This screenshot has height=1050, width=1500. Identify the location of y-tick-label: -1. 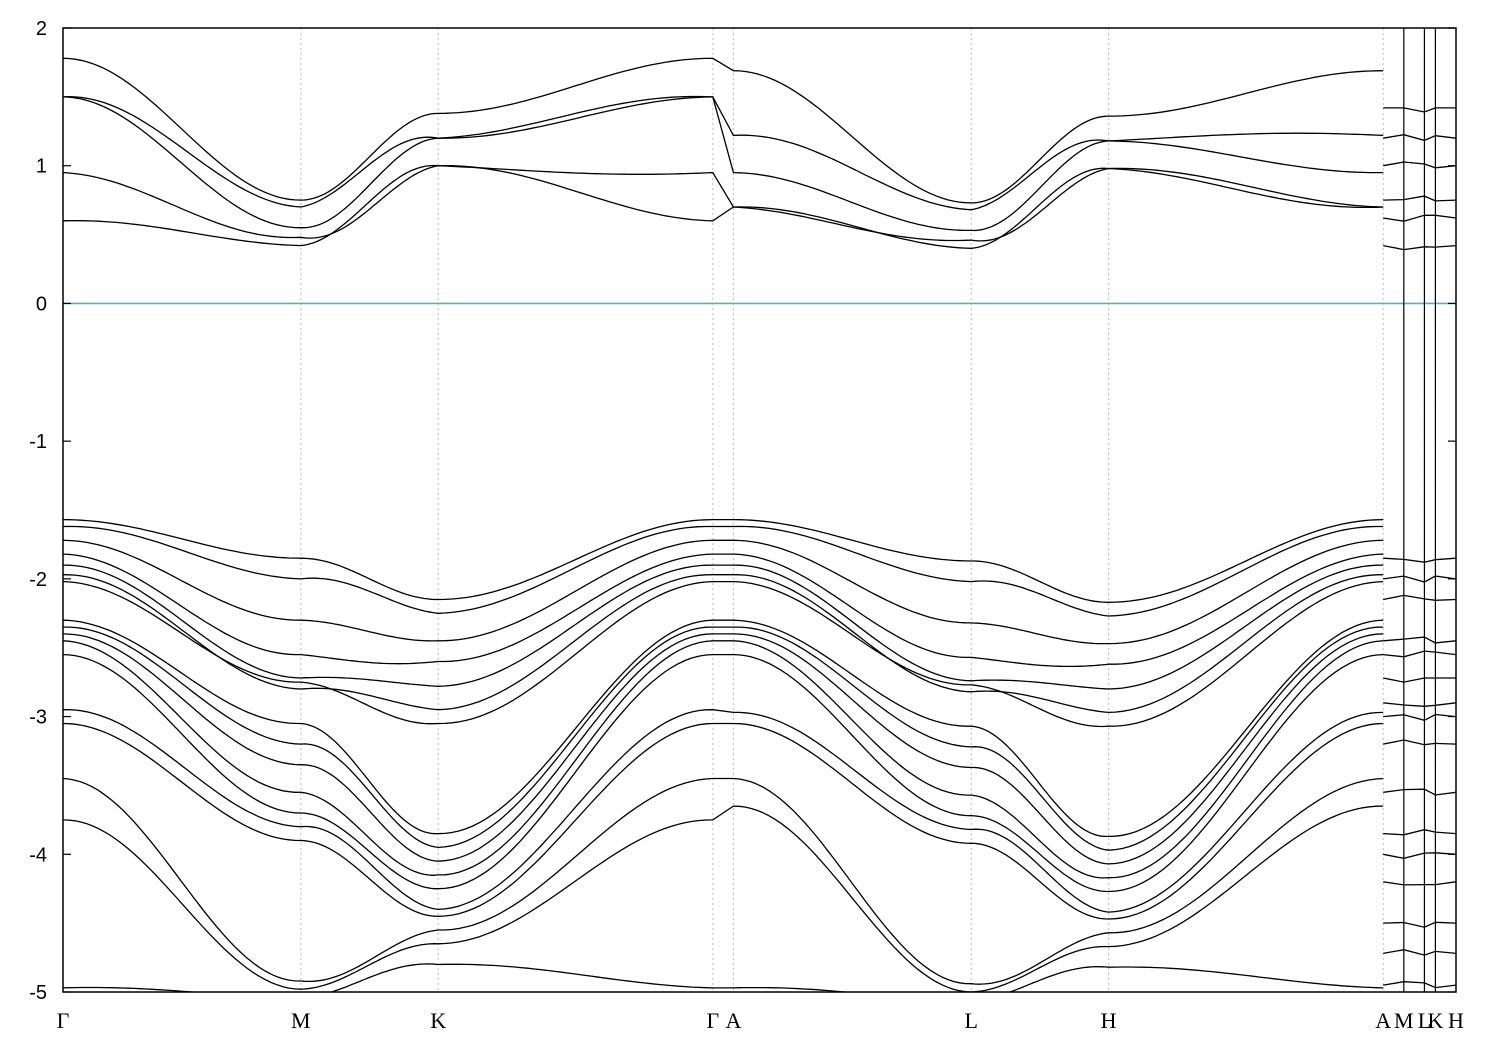
(38, 442).